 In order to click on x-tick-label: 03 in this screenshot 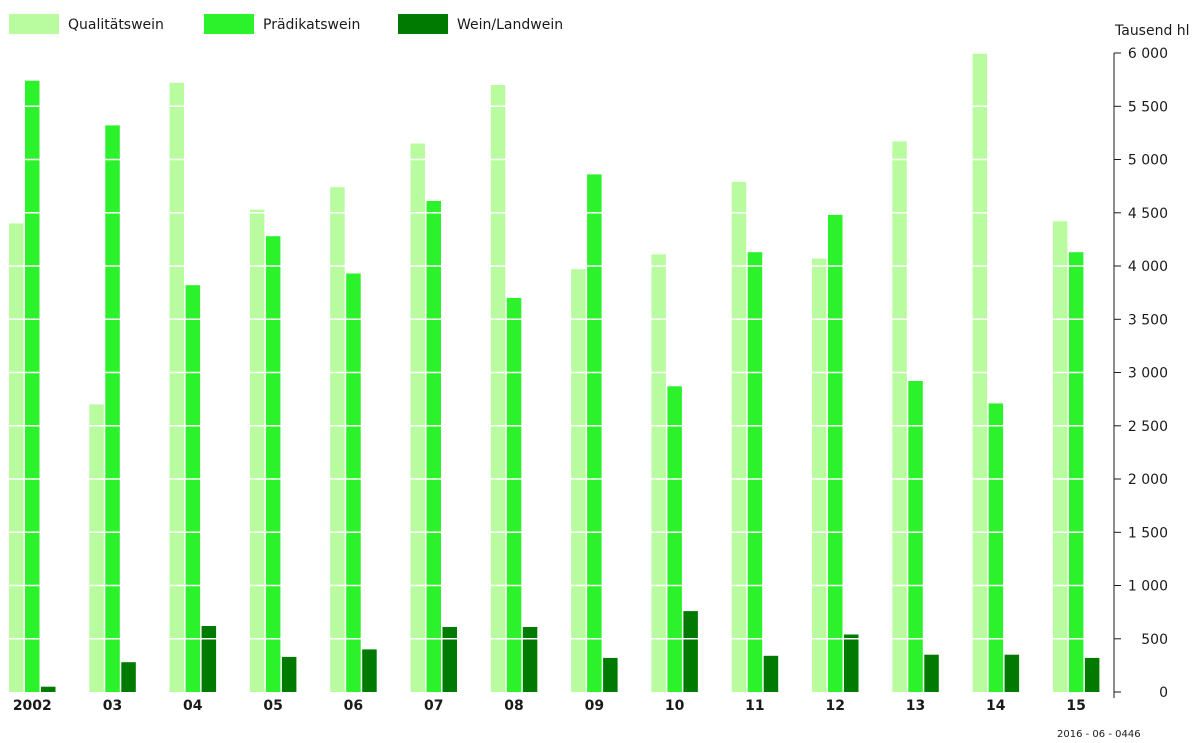, I will do `click(112, 706)`.